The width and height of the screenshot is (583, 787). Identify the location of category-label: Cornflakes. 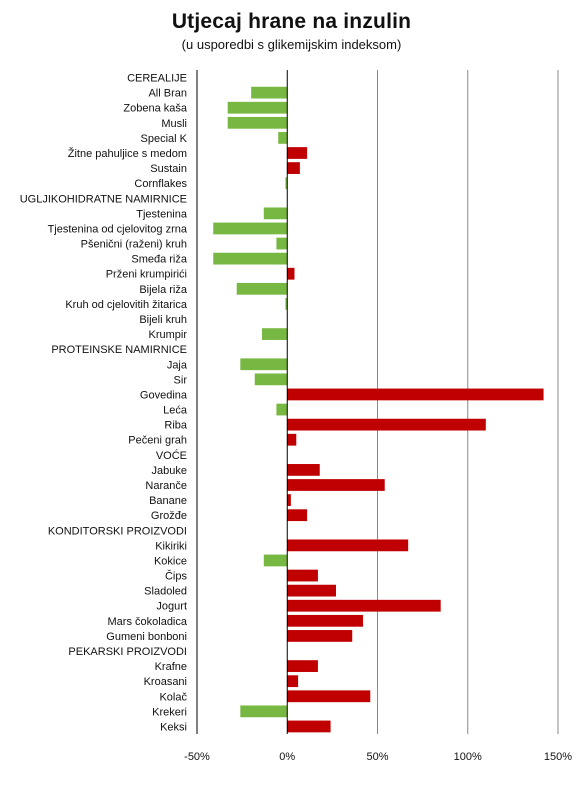
(160, 184).